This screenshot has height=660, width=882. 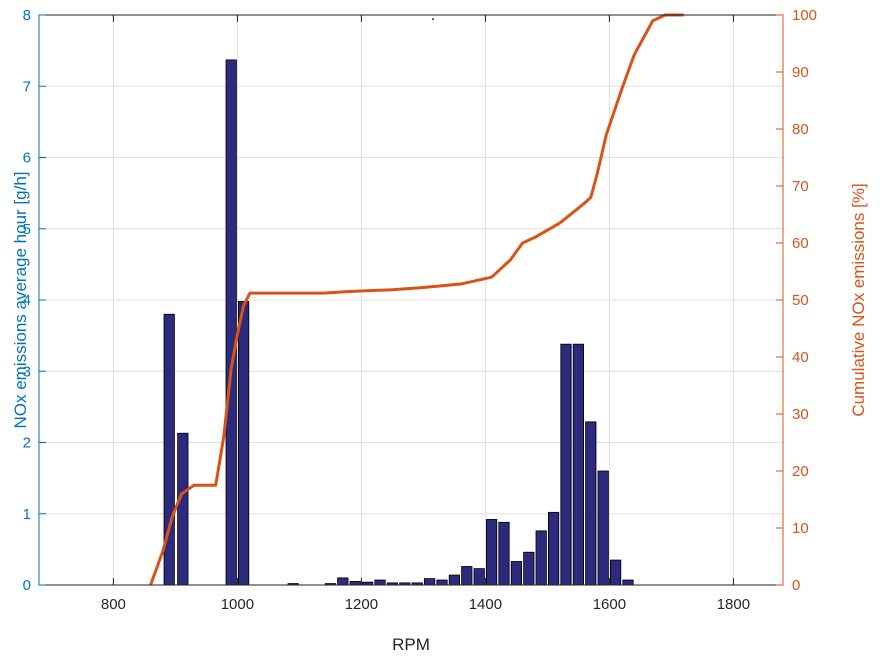 What do you see at coordinates (800, 129) in the screenshot?
I see `y-right-tick-label: 80` at bounding box center [800, 129].